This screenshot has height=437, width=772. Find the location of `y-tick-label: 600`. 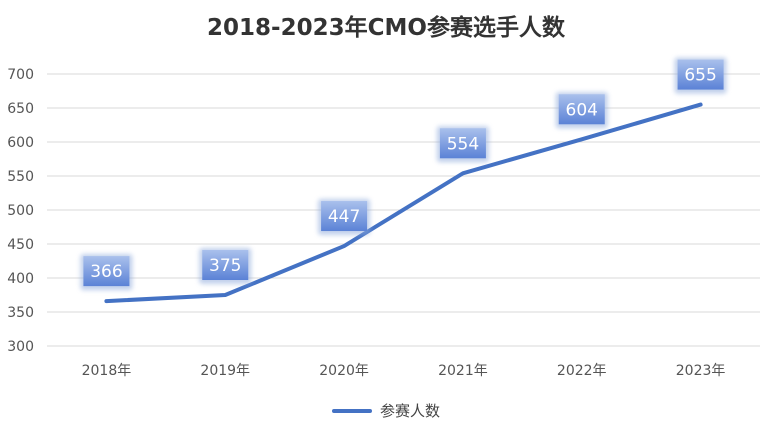

y-tick-label: 600 is located at coordinates (20, 143).